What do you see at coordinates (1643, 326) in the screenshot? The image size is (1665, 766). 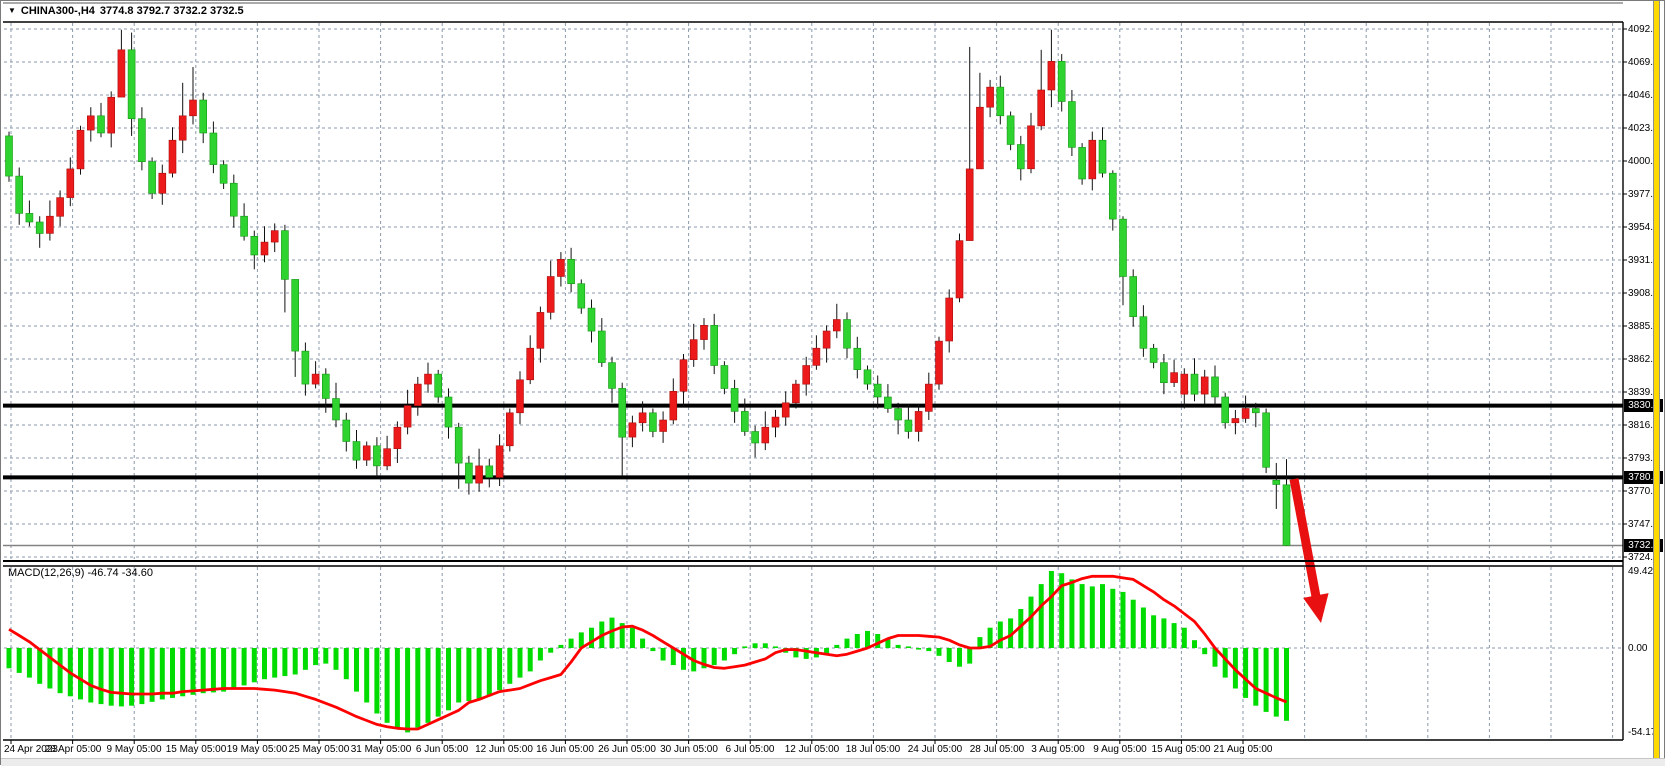 I see `price-tick-label: 3885.5` at bounding box center [1643, 326].